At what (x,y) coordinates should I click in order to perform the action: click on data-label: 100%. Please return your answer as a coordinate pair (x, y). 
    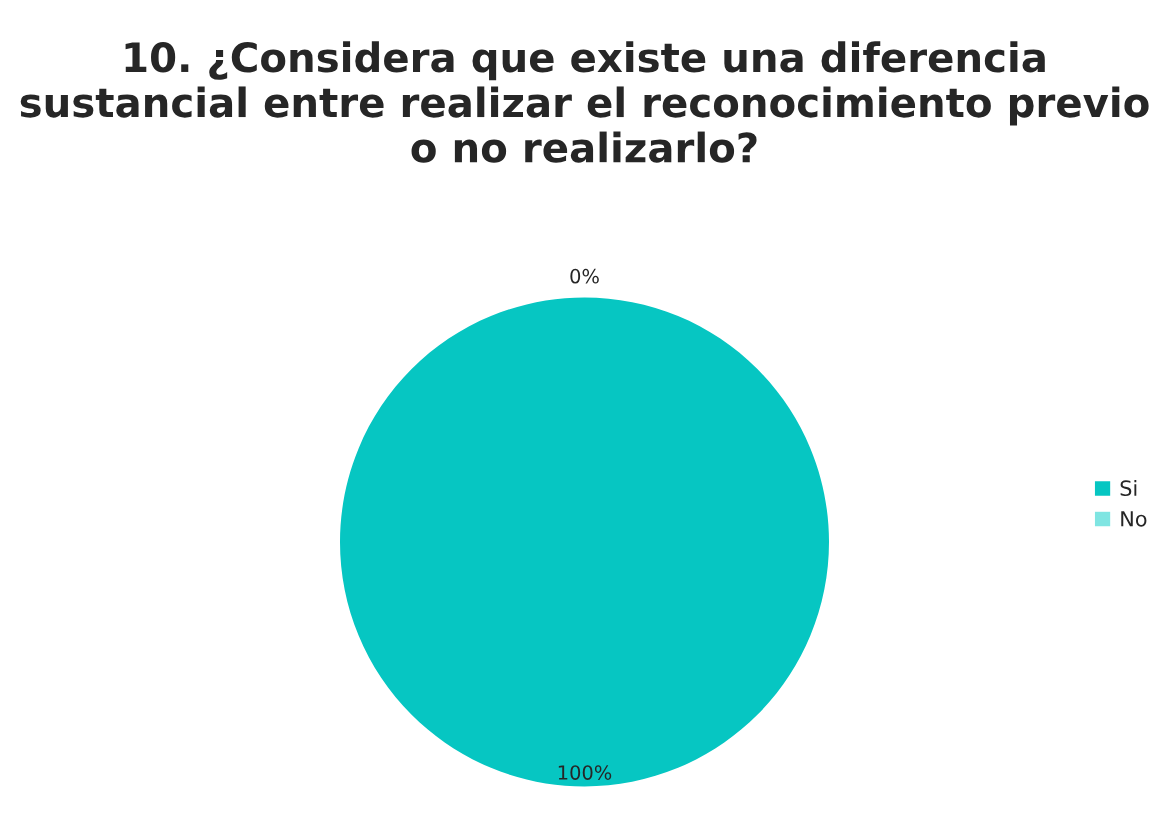
    Looking at the image, I should click on (585, 772).